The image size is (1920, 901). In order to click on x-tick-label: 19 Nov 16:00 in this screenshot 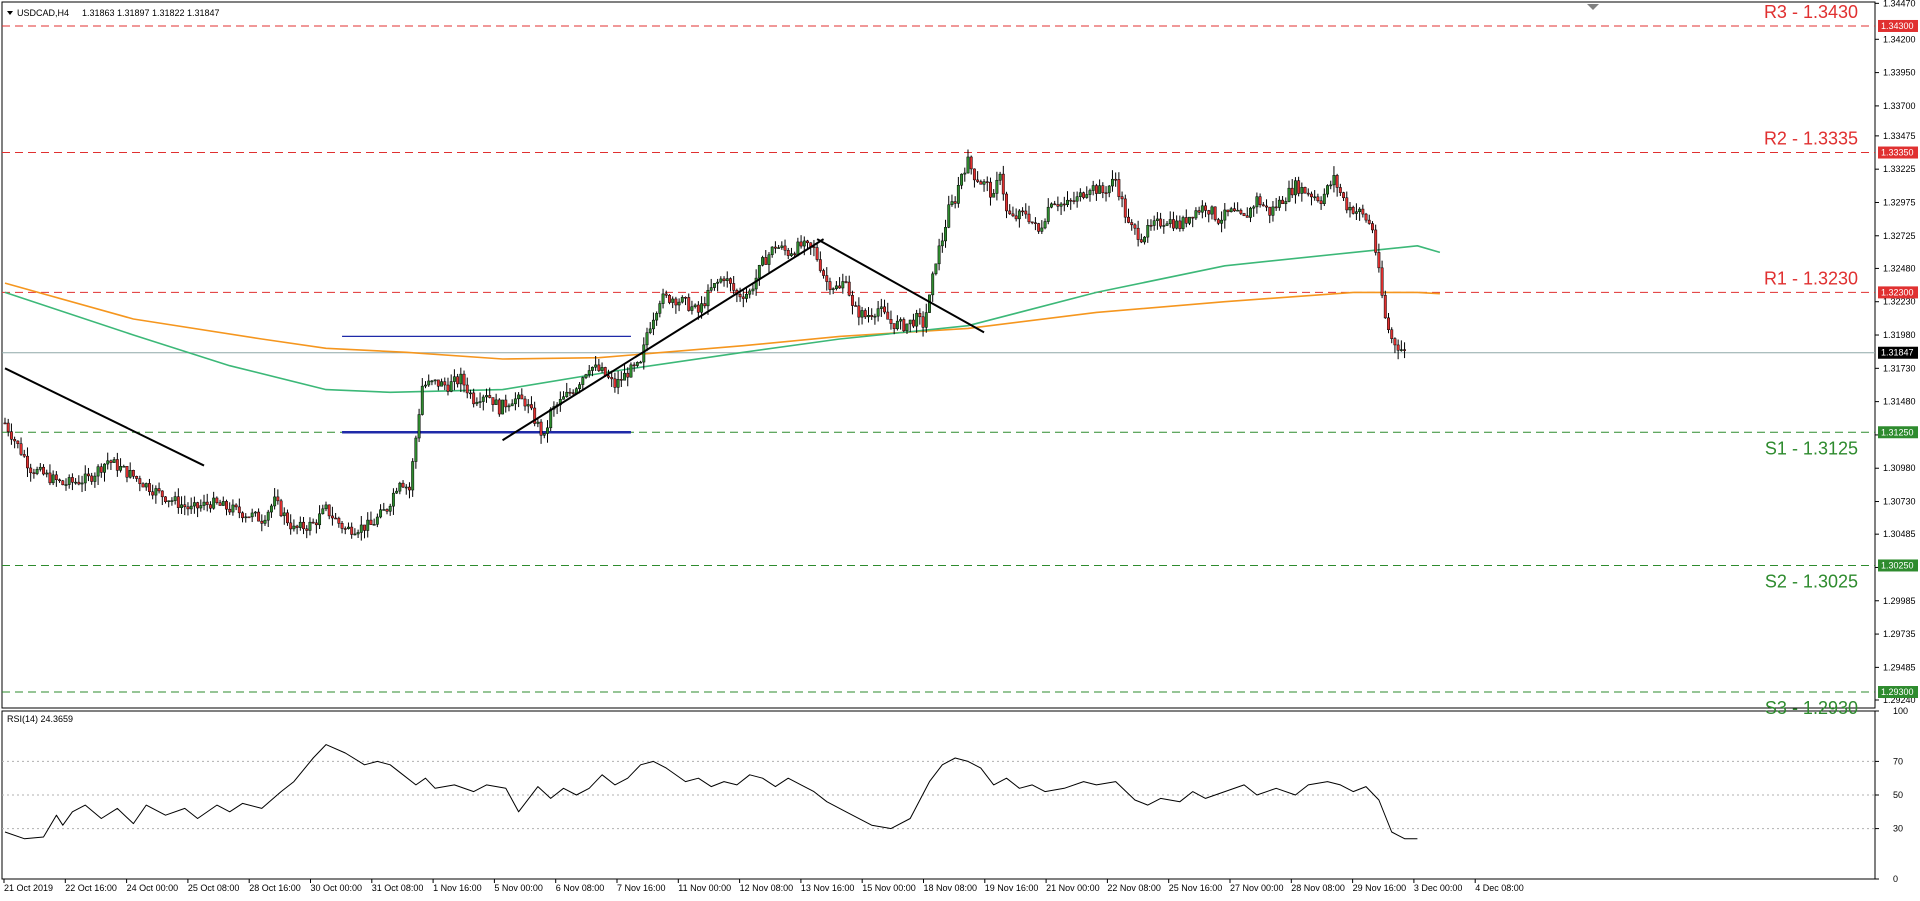, I will do `click(1012, 888)`.